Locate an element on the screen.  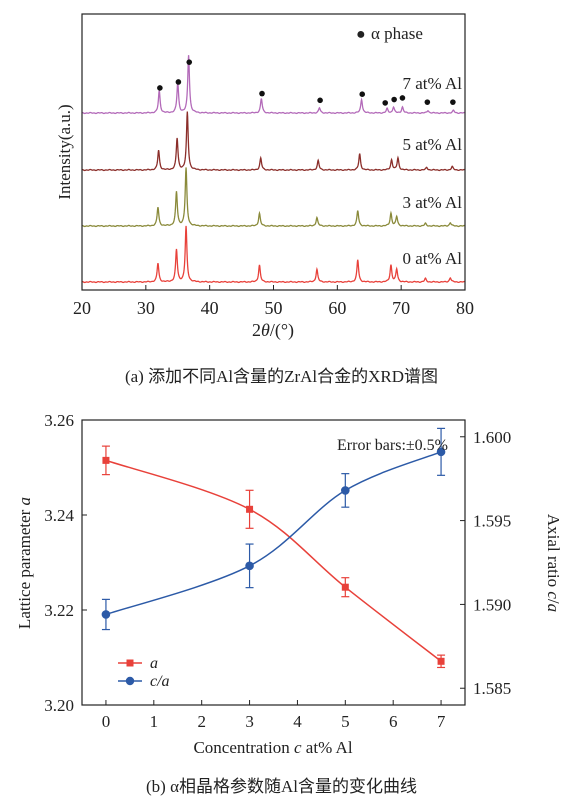
legend-label-ca: c/a is located at coordinates (160, 681).